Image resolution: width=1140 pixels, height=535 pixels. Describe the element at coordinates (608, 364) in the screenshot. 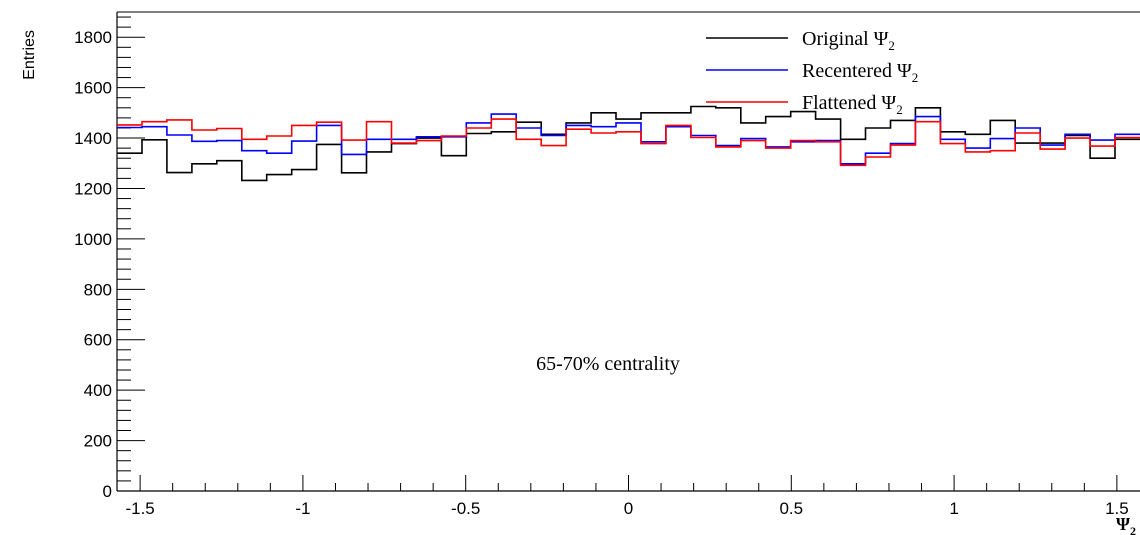

I see `centrality-annotation: 65-70% centrality` at that location.